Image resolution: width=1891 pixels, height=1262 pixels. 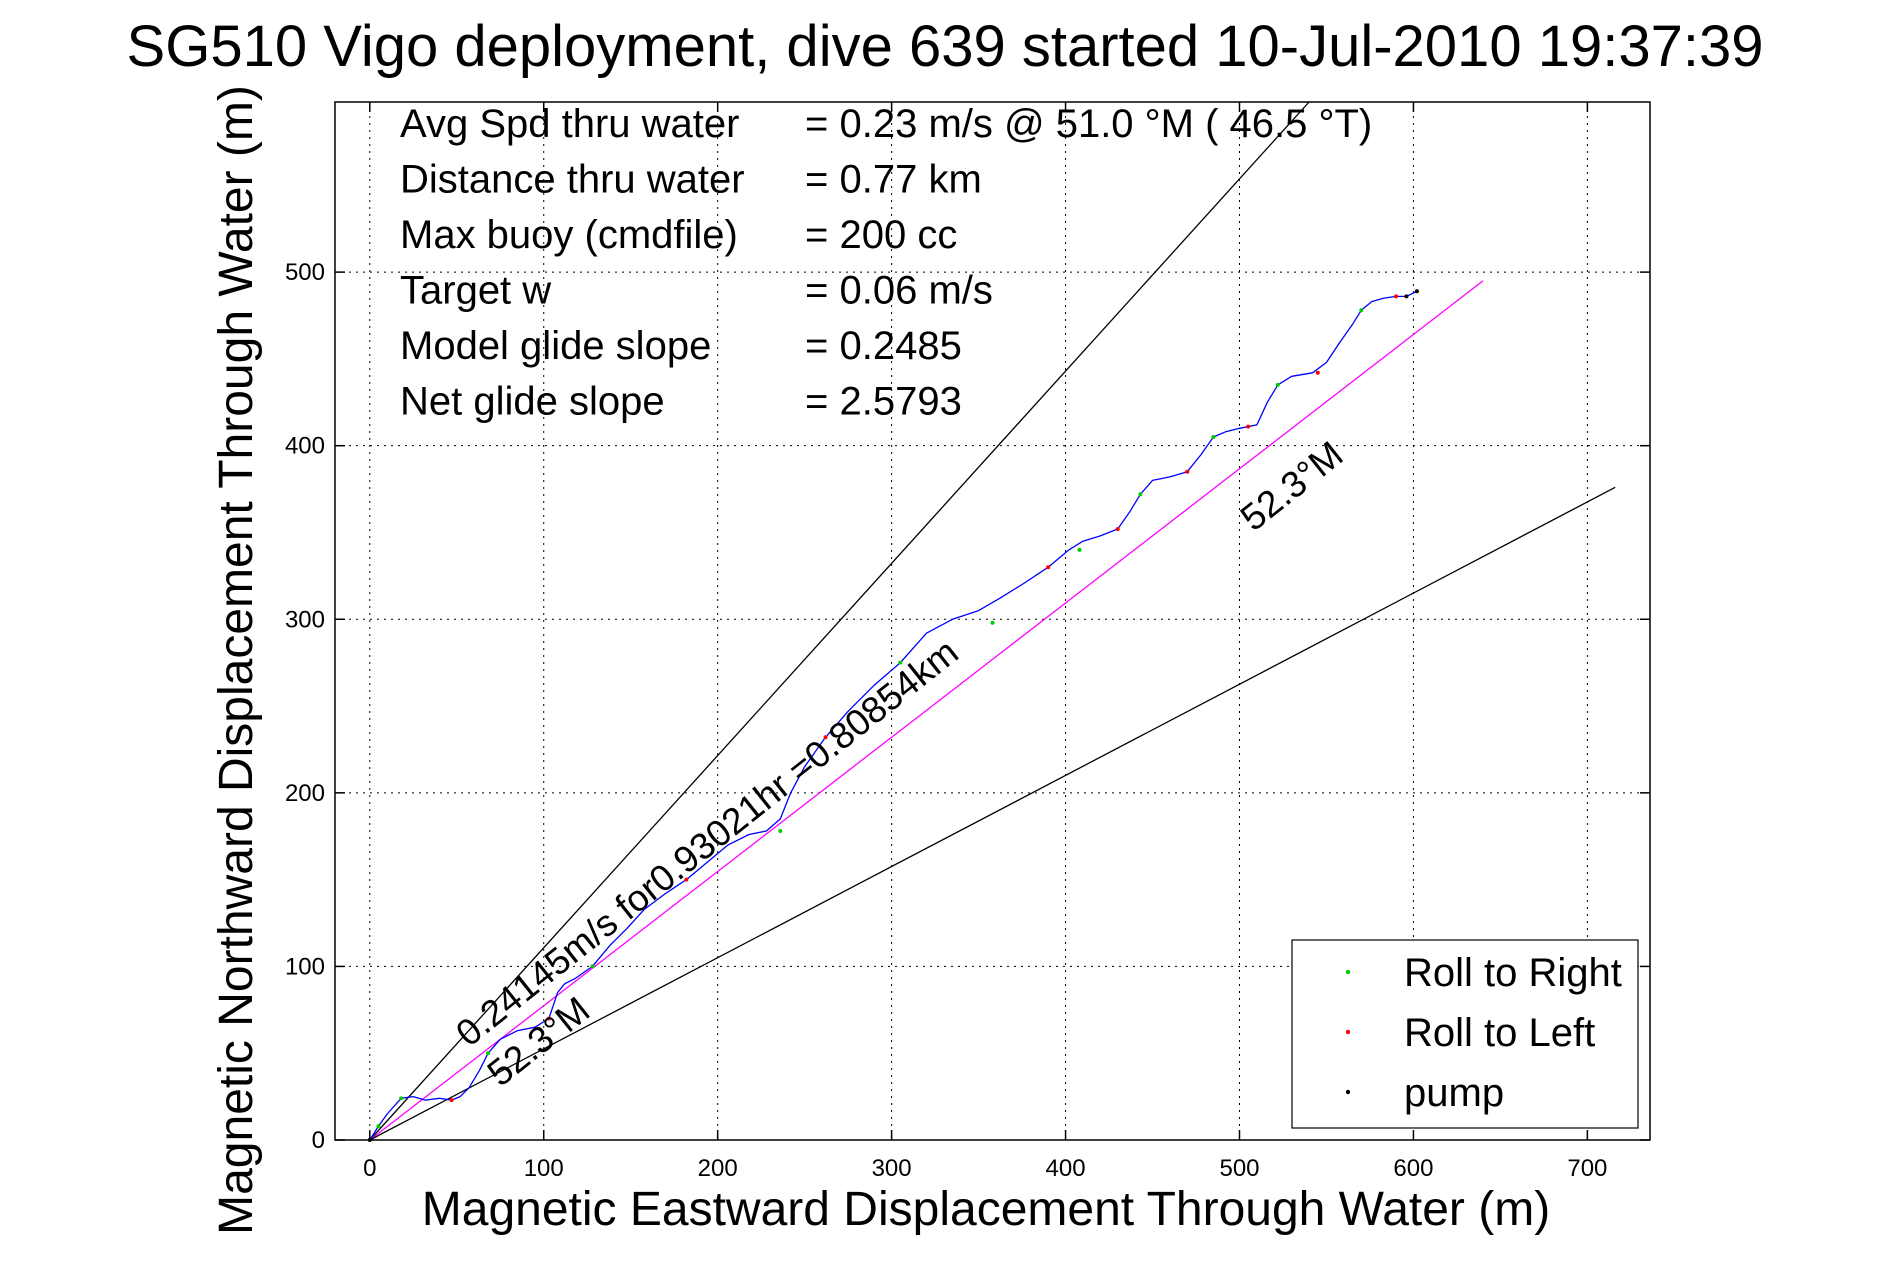 I want to click on legend-entry-label: Roll to Left, so click(x=1499, y=1033).